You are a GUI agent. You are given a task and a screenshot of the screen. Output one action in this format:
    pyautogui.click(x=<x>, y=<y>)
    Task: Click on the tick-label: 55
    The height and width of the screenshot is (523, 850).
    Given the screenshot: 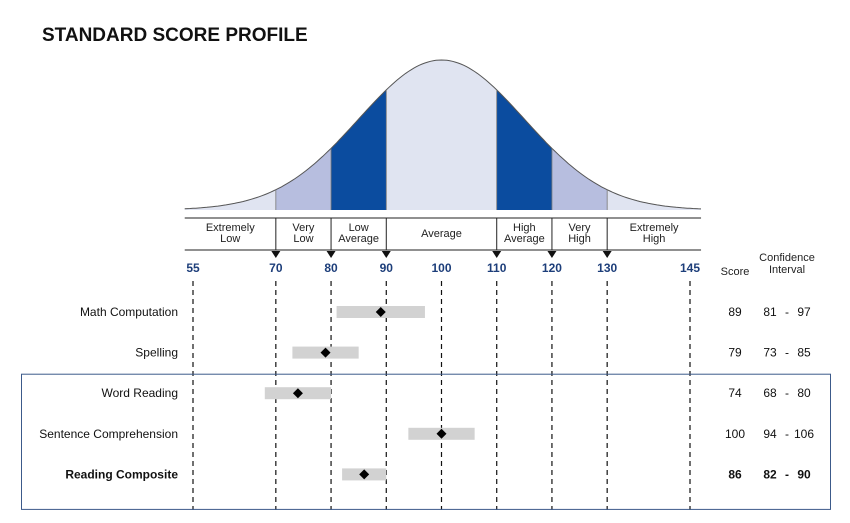 What is the action you would take?
    pyautogui.click(x=193, y=268)
    